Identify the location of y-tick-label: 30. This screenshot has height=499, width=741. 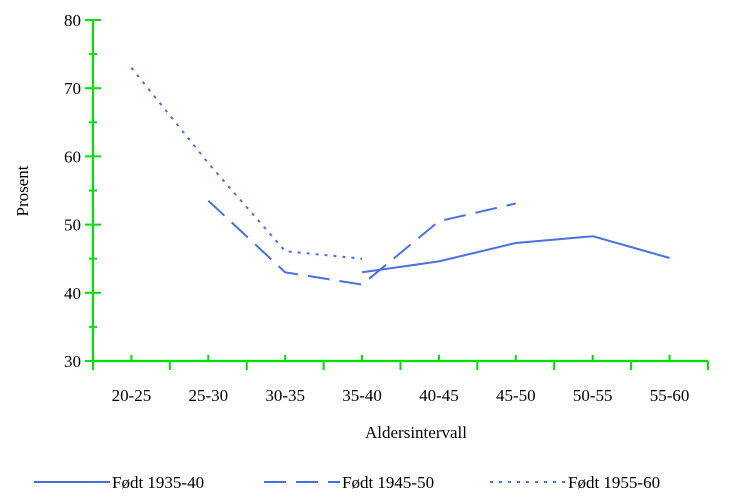
(72, 361).